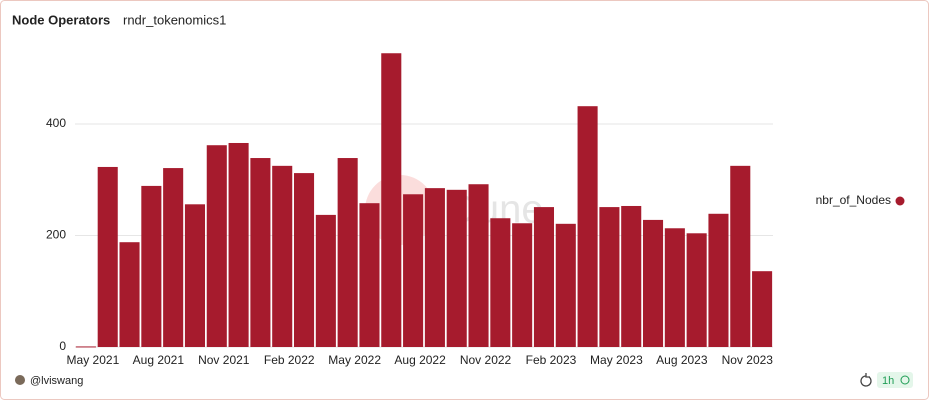 The width and height of the screenshot is (929, 402). What do you see at coordinates (62, 346) in the screenshot?
I see `y-tick-label: 0` at bounding box center [62, 346].